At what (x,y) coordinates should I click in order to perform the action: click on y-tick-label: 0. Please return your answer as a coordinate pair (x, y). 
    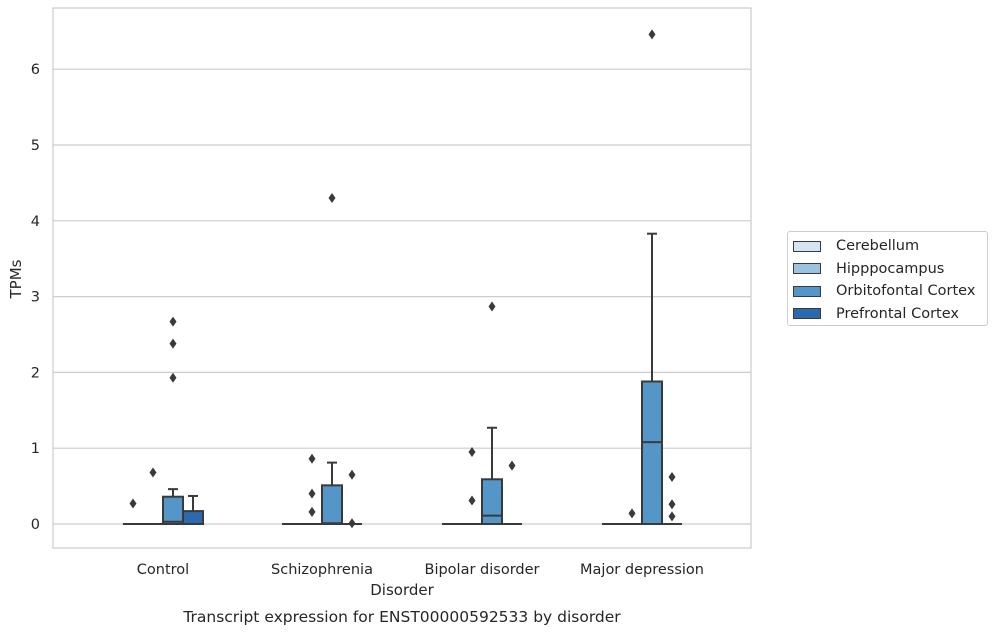
    Looking at the image, I should click on (35, 525).